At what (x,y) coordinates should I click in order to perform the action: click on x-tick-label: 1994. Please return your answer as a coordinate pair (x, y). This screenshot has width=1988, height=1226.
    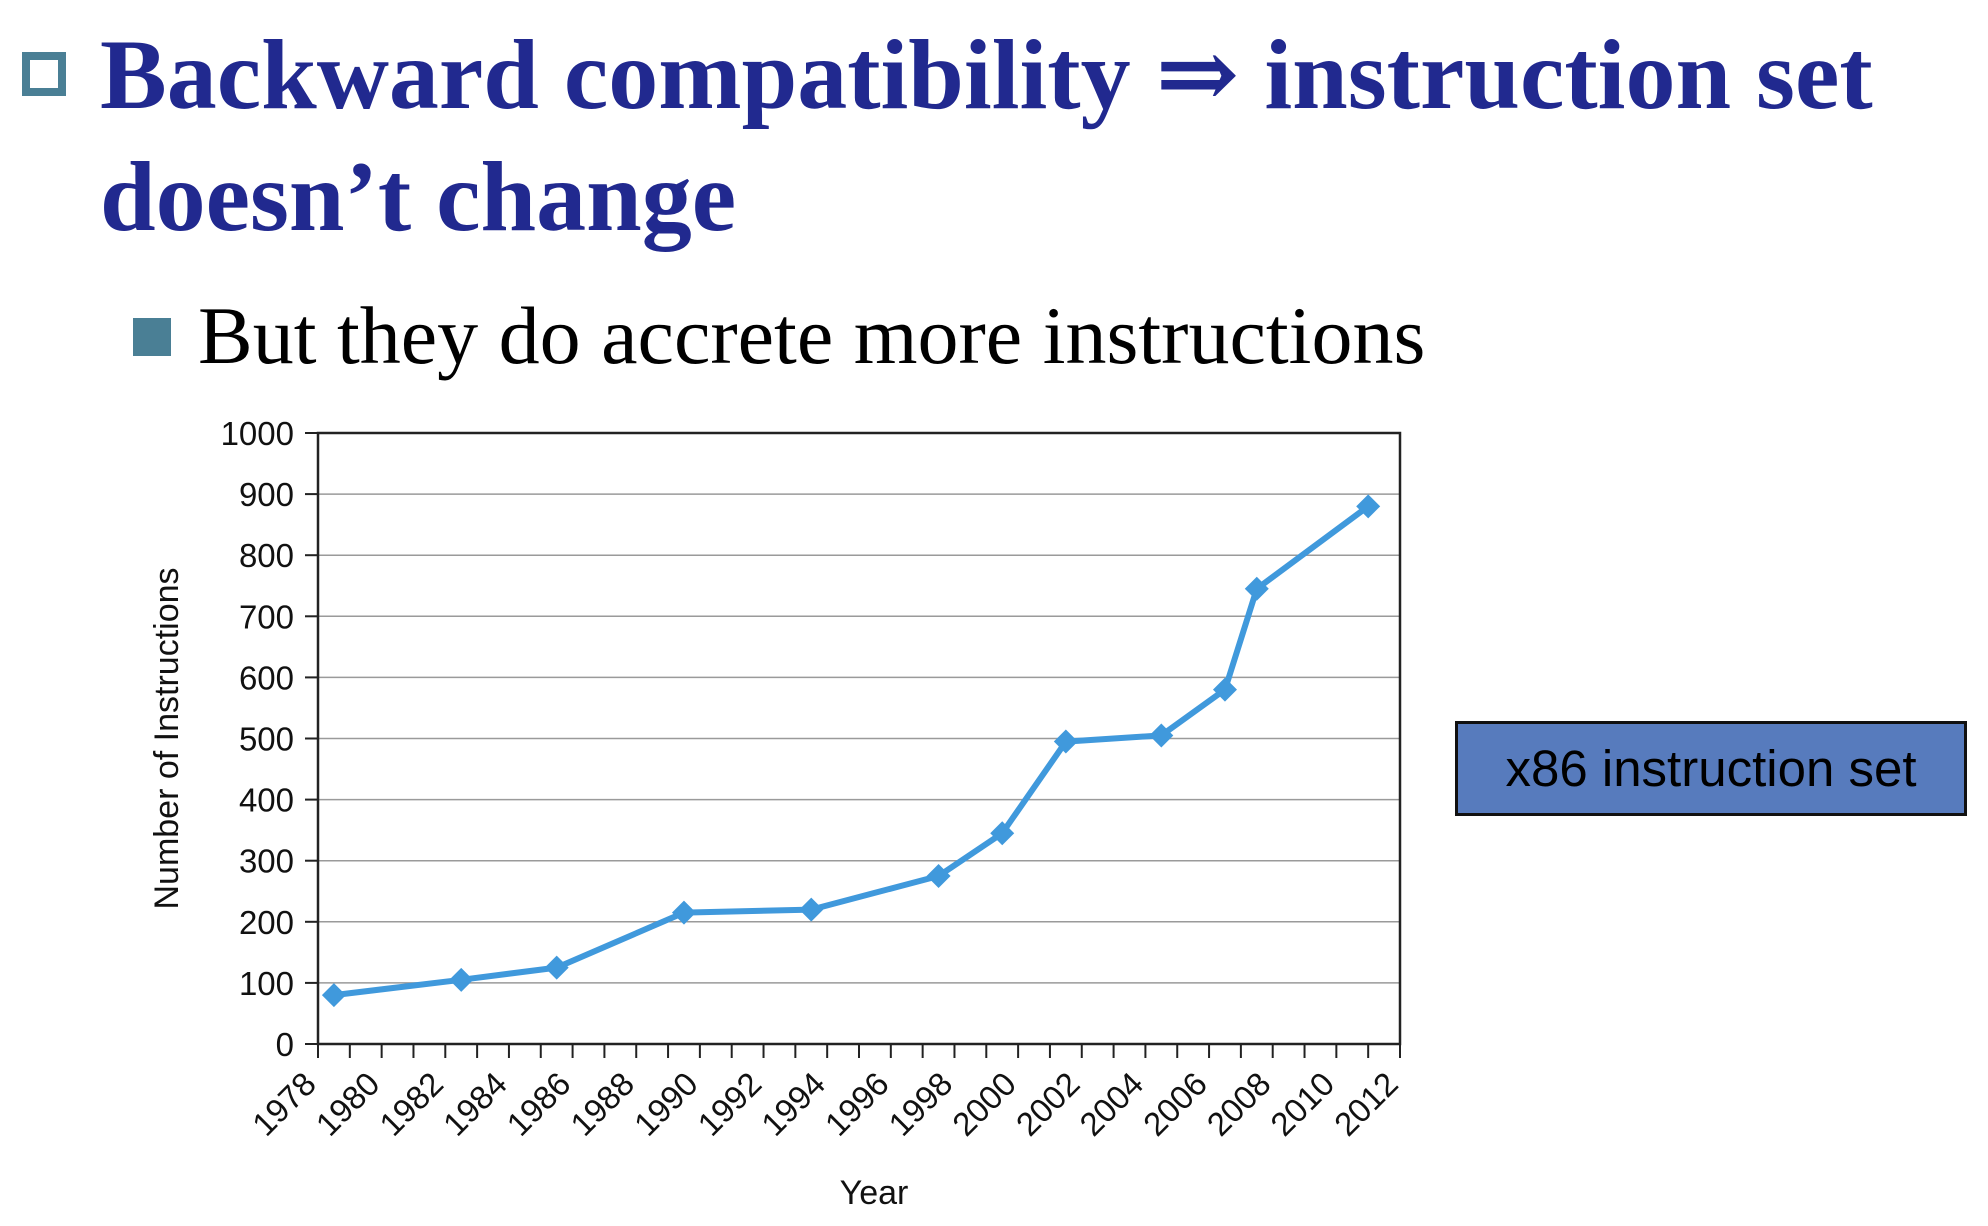
    Looking at the image, I should click on (793, 1104).